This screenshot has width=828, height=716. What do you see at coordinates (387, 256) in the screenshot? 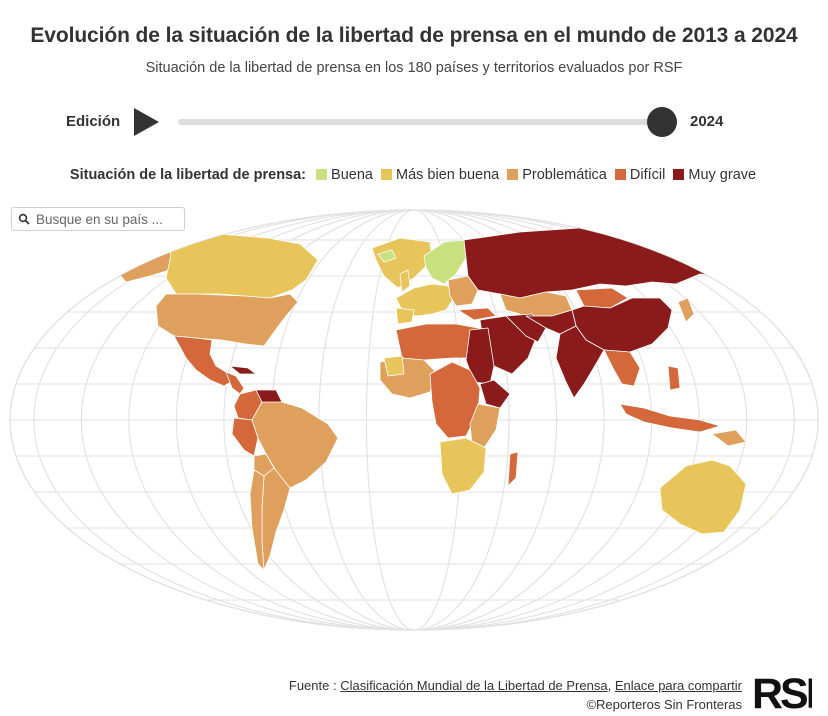
I see `region-iceland` at bounding box center [387, 256].